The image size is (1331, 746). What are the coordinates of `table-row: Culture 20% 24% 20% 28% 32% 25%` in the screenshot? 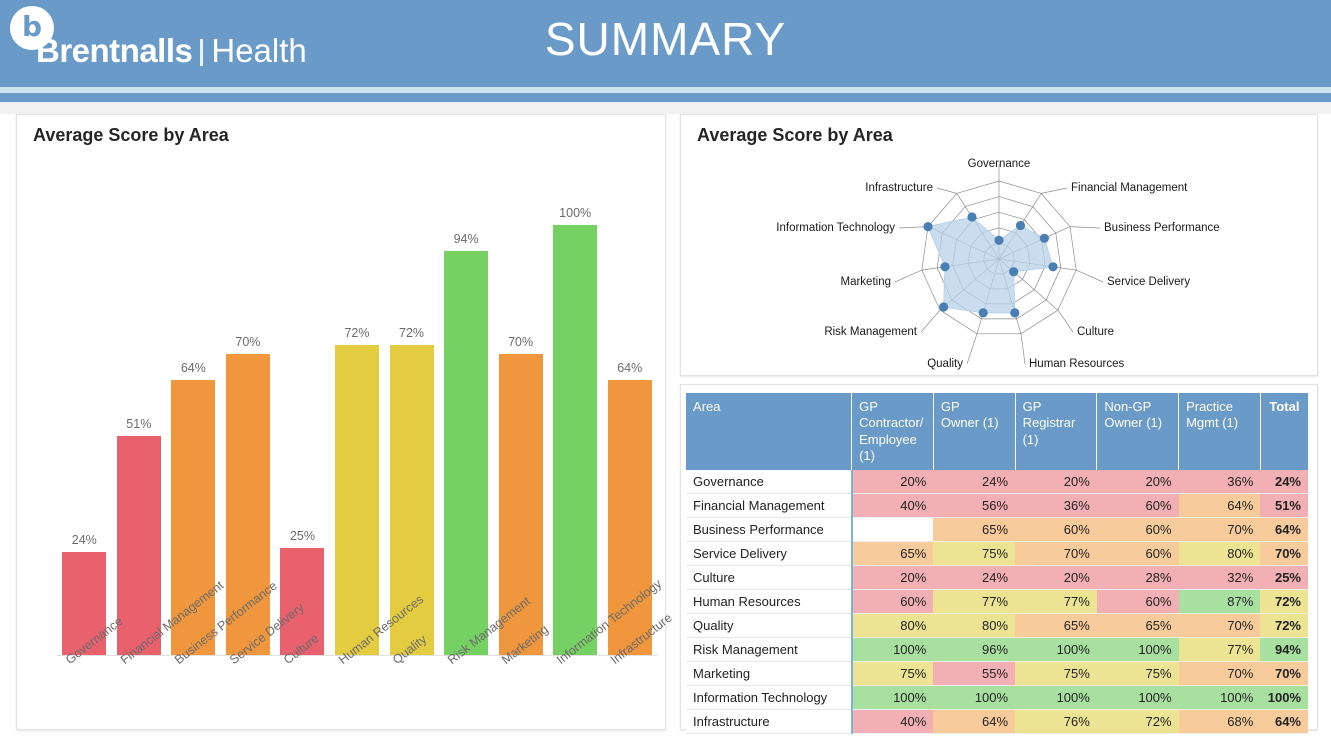 It's located at (997, 577).